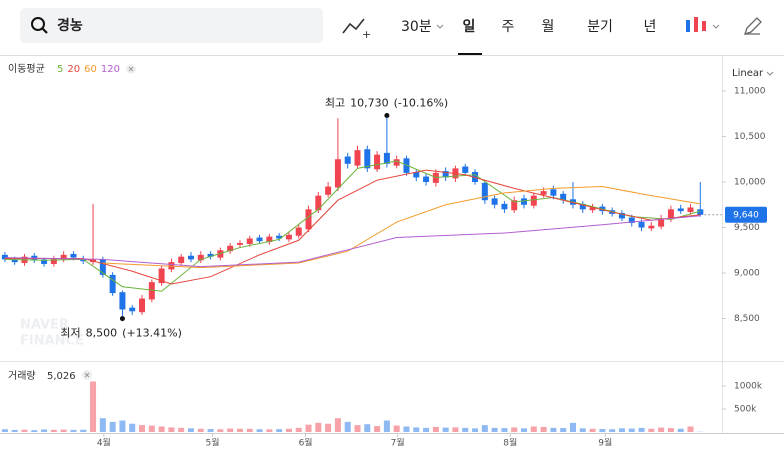  I want to click on interval: 30분, so click(416, 27).